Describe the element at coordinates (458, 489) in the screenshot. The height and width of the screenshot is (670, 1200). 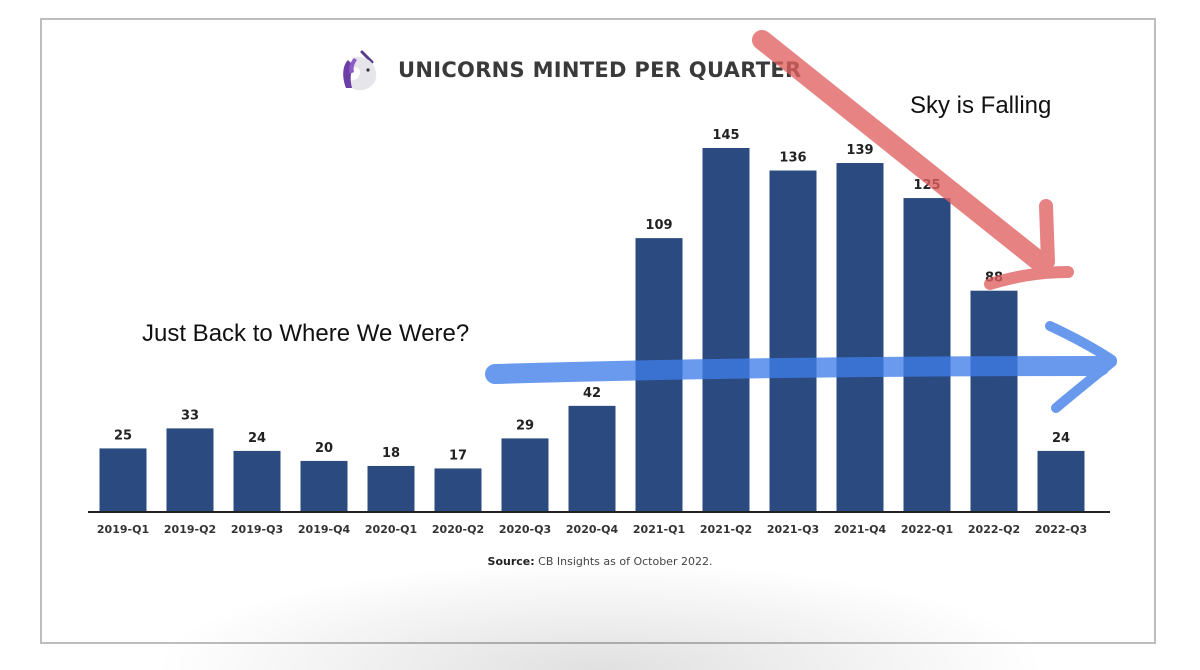
I see `bar-2020-Q2` at that location.